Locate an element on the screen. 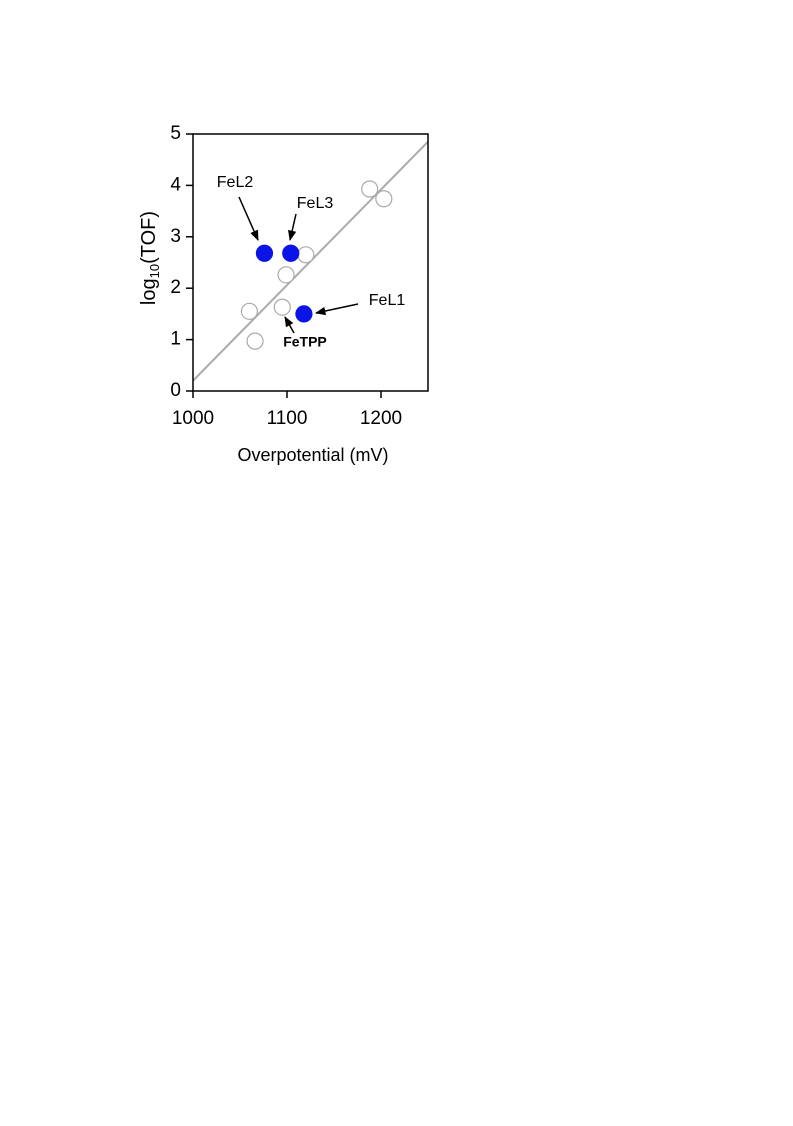 This screenshot has height=1126, width=793. plot-frame is located at coordinates (310, 262).